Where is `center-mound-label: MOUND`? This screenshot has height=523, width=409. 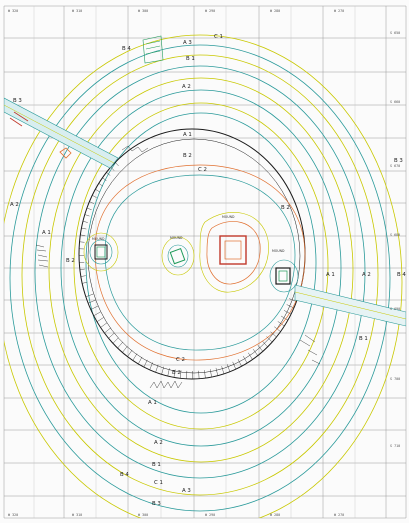 center-mound-label: MOUND is located at coordinates (176, 238).